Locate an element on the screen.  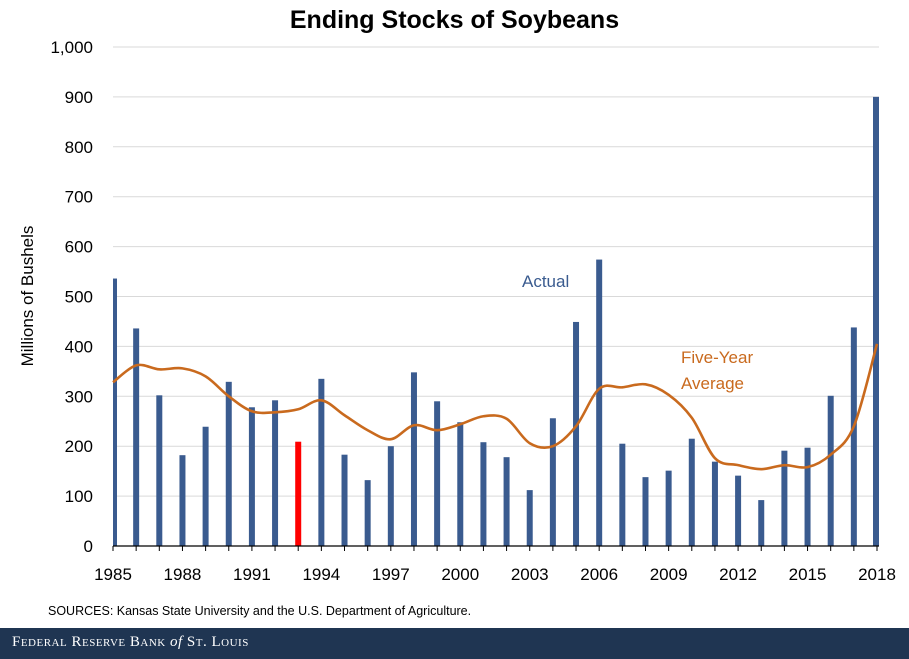
bar-1997 is located at coordinates (390, 496).